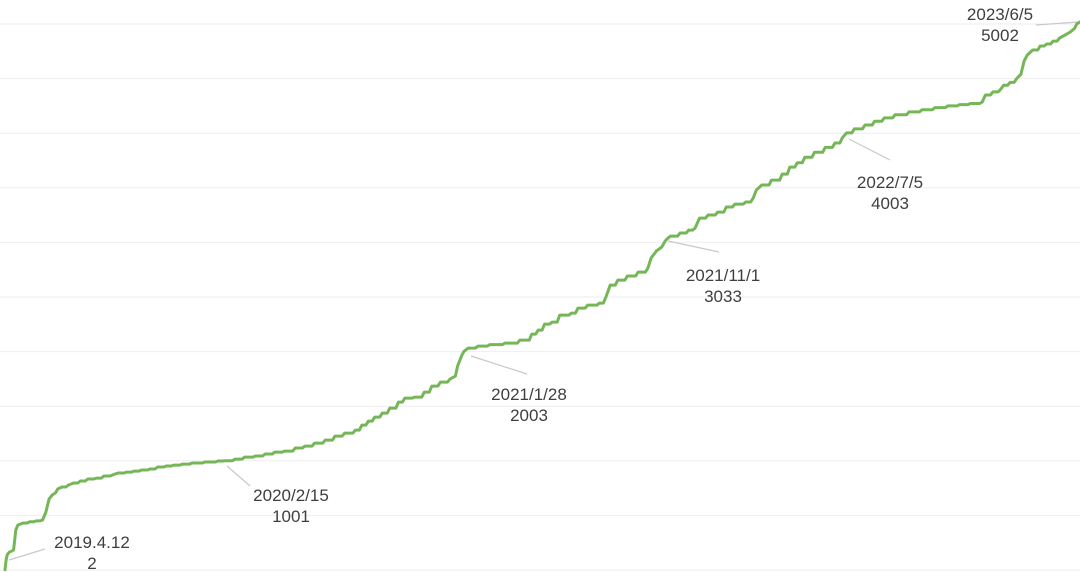 The image size is (1080, 572). What do you see at coordinates (91, 563) in the screenshot?
I see `annotation-value-label: 2` at bounding box center [91, 563].